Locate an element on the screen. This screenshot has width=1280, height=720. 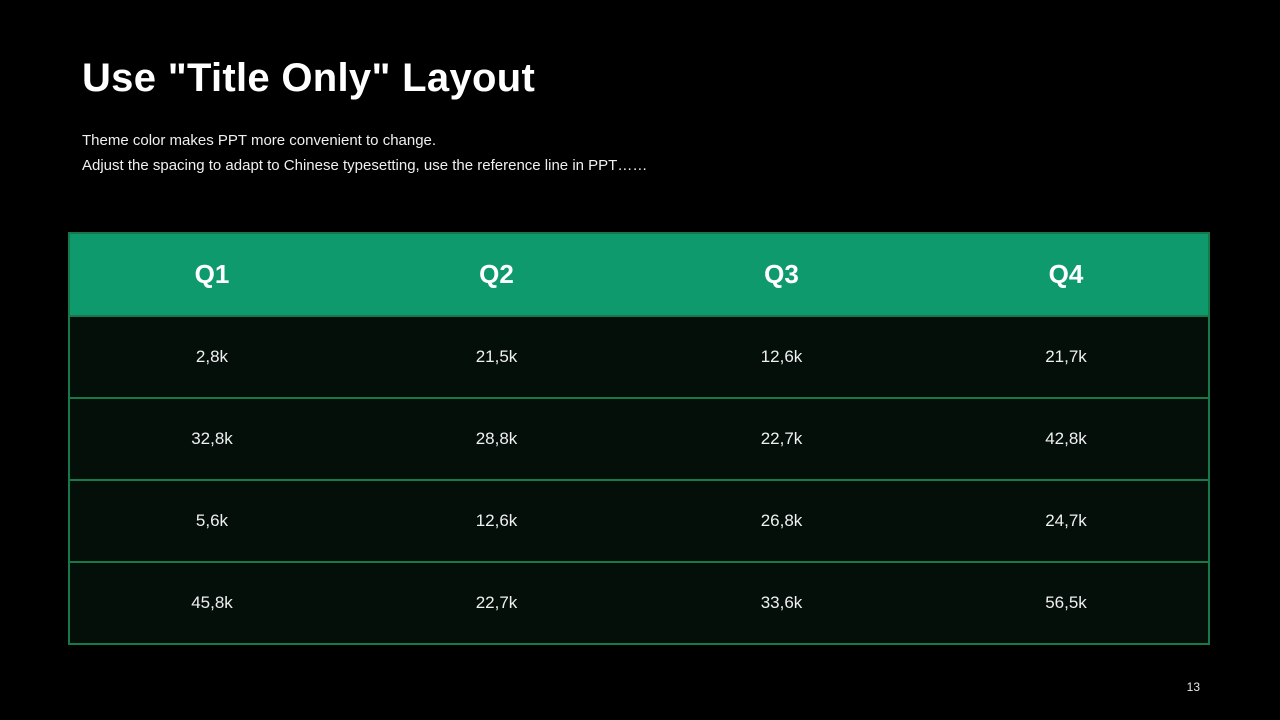
page-number: 13 is located at coordinates (1193, 687).